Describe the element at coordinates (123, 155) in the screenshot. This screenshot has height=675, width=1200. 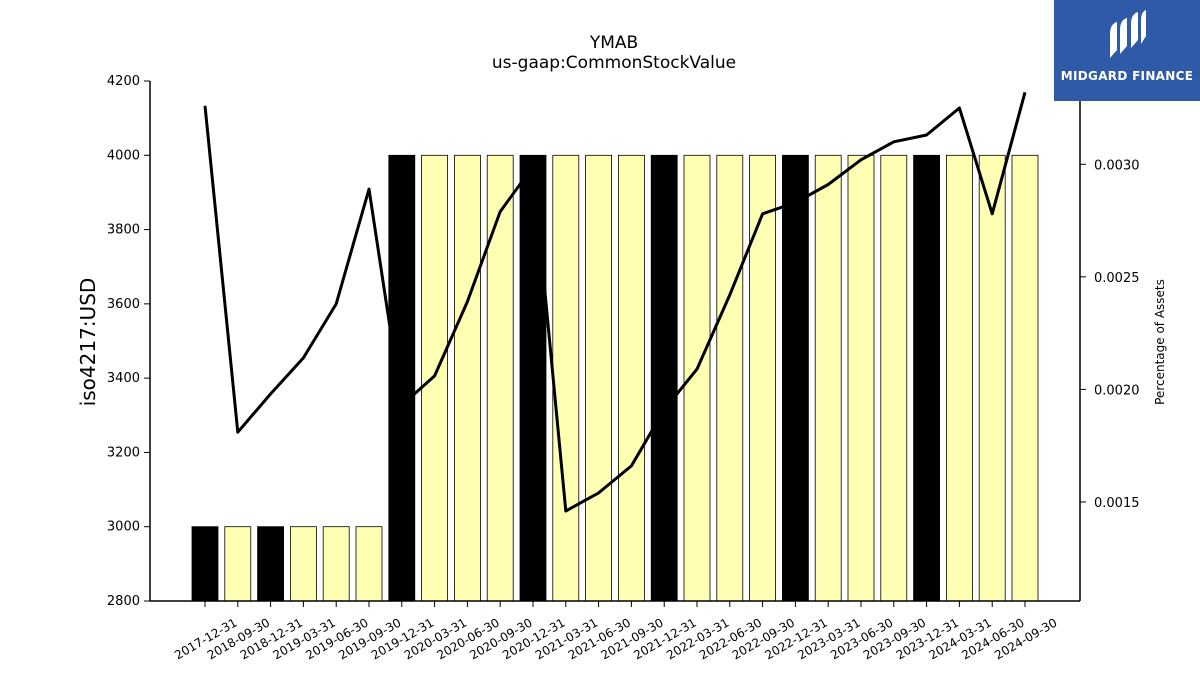
I see `y-tick-label: 4000` at that location.